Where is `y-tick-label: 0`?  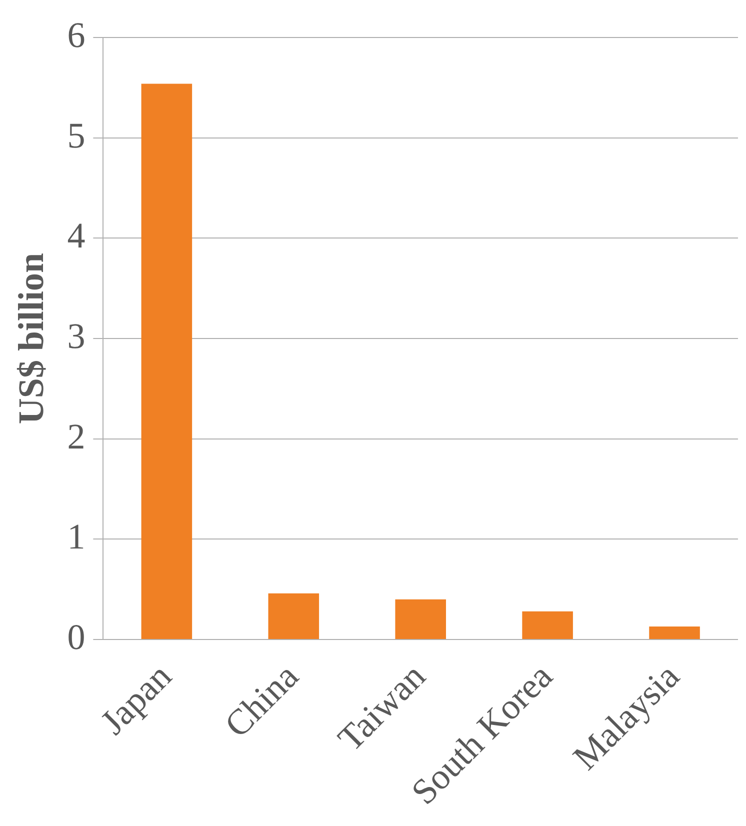
y-tick-label: 0 is located at coordinates (76, 636).